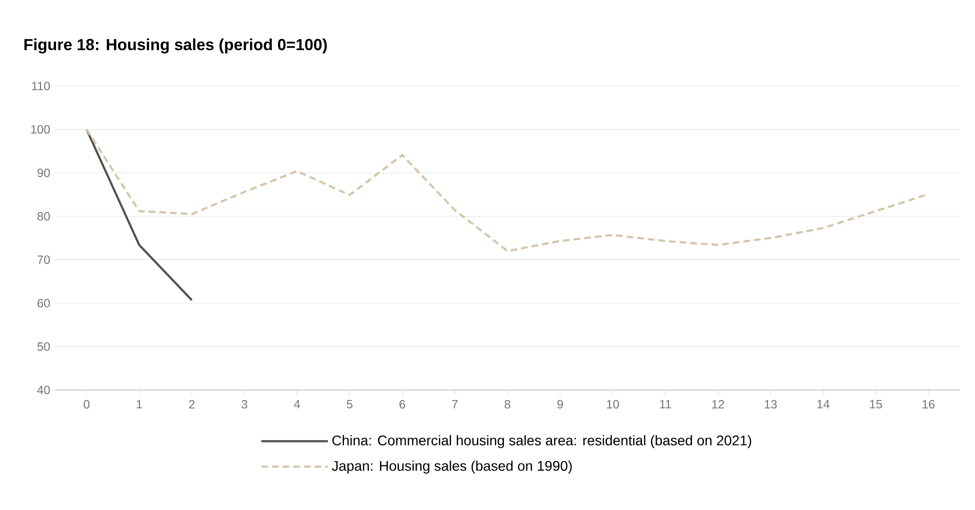  I want to click on x-tick-label: 0, so click(87, 404).